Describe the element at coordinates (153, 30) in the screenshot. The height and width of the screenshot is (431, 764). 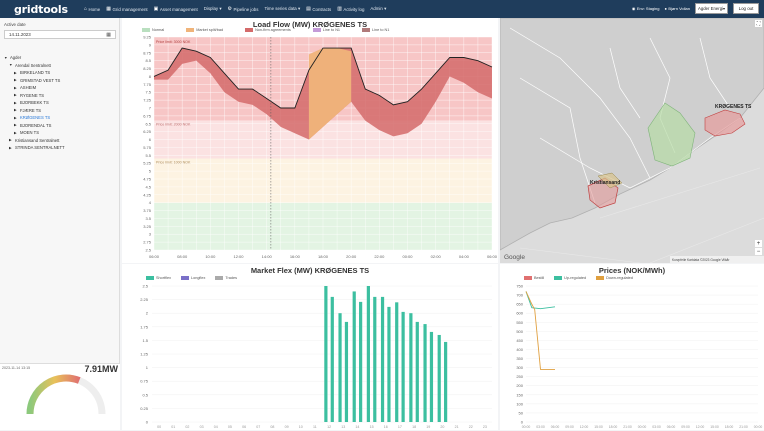
I see `legend-item: Normal` at that location.